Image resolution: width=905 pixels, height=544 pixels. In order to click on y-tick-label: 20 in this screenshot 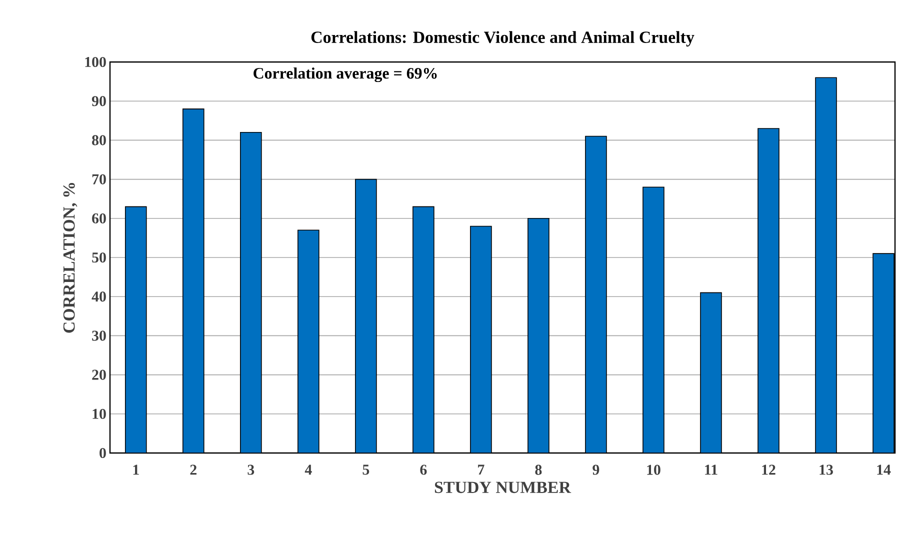, I will do `click(99, 375)`.